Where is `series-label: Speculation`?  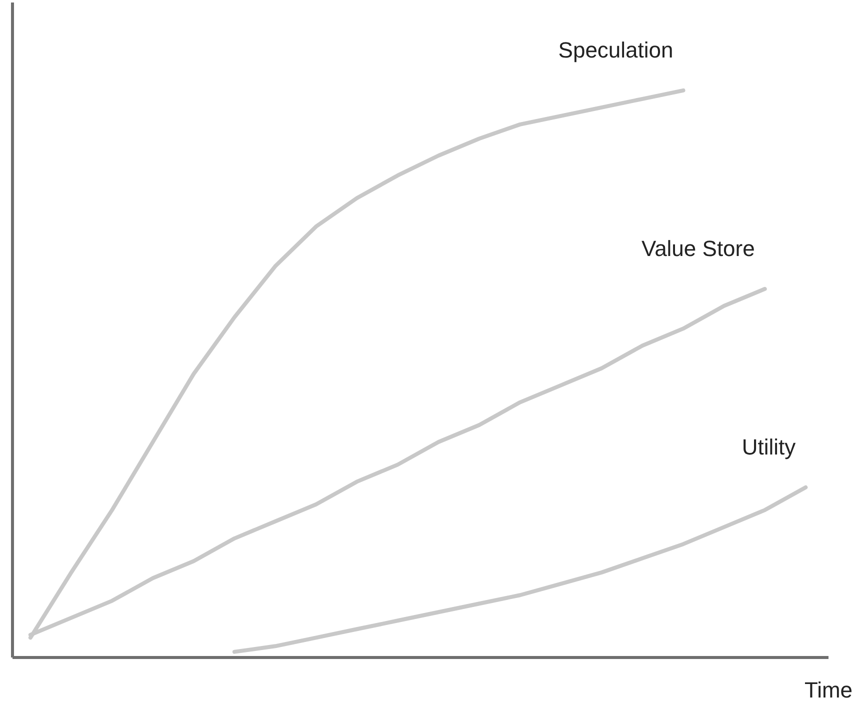
series-label: Speculation is located at coordinates (616, 49).